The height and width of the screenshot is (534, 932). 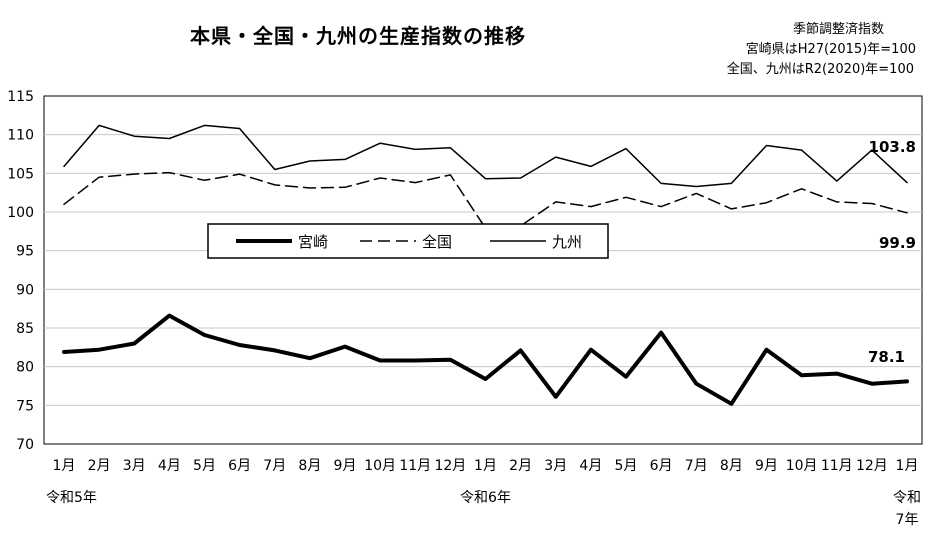 What do you see at coordinates (71, 498) in the screenshot?
I see `era-label: 令和5年` at bounding box center [71, 498].